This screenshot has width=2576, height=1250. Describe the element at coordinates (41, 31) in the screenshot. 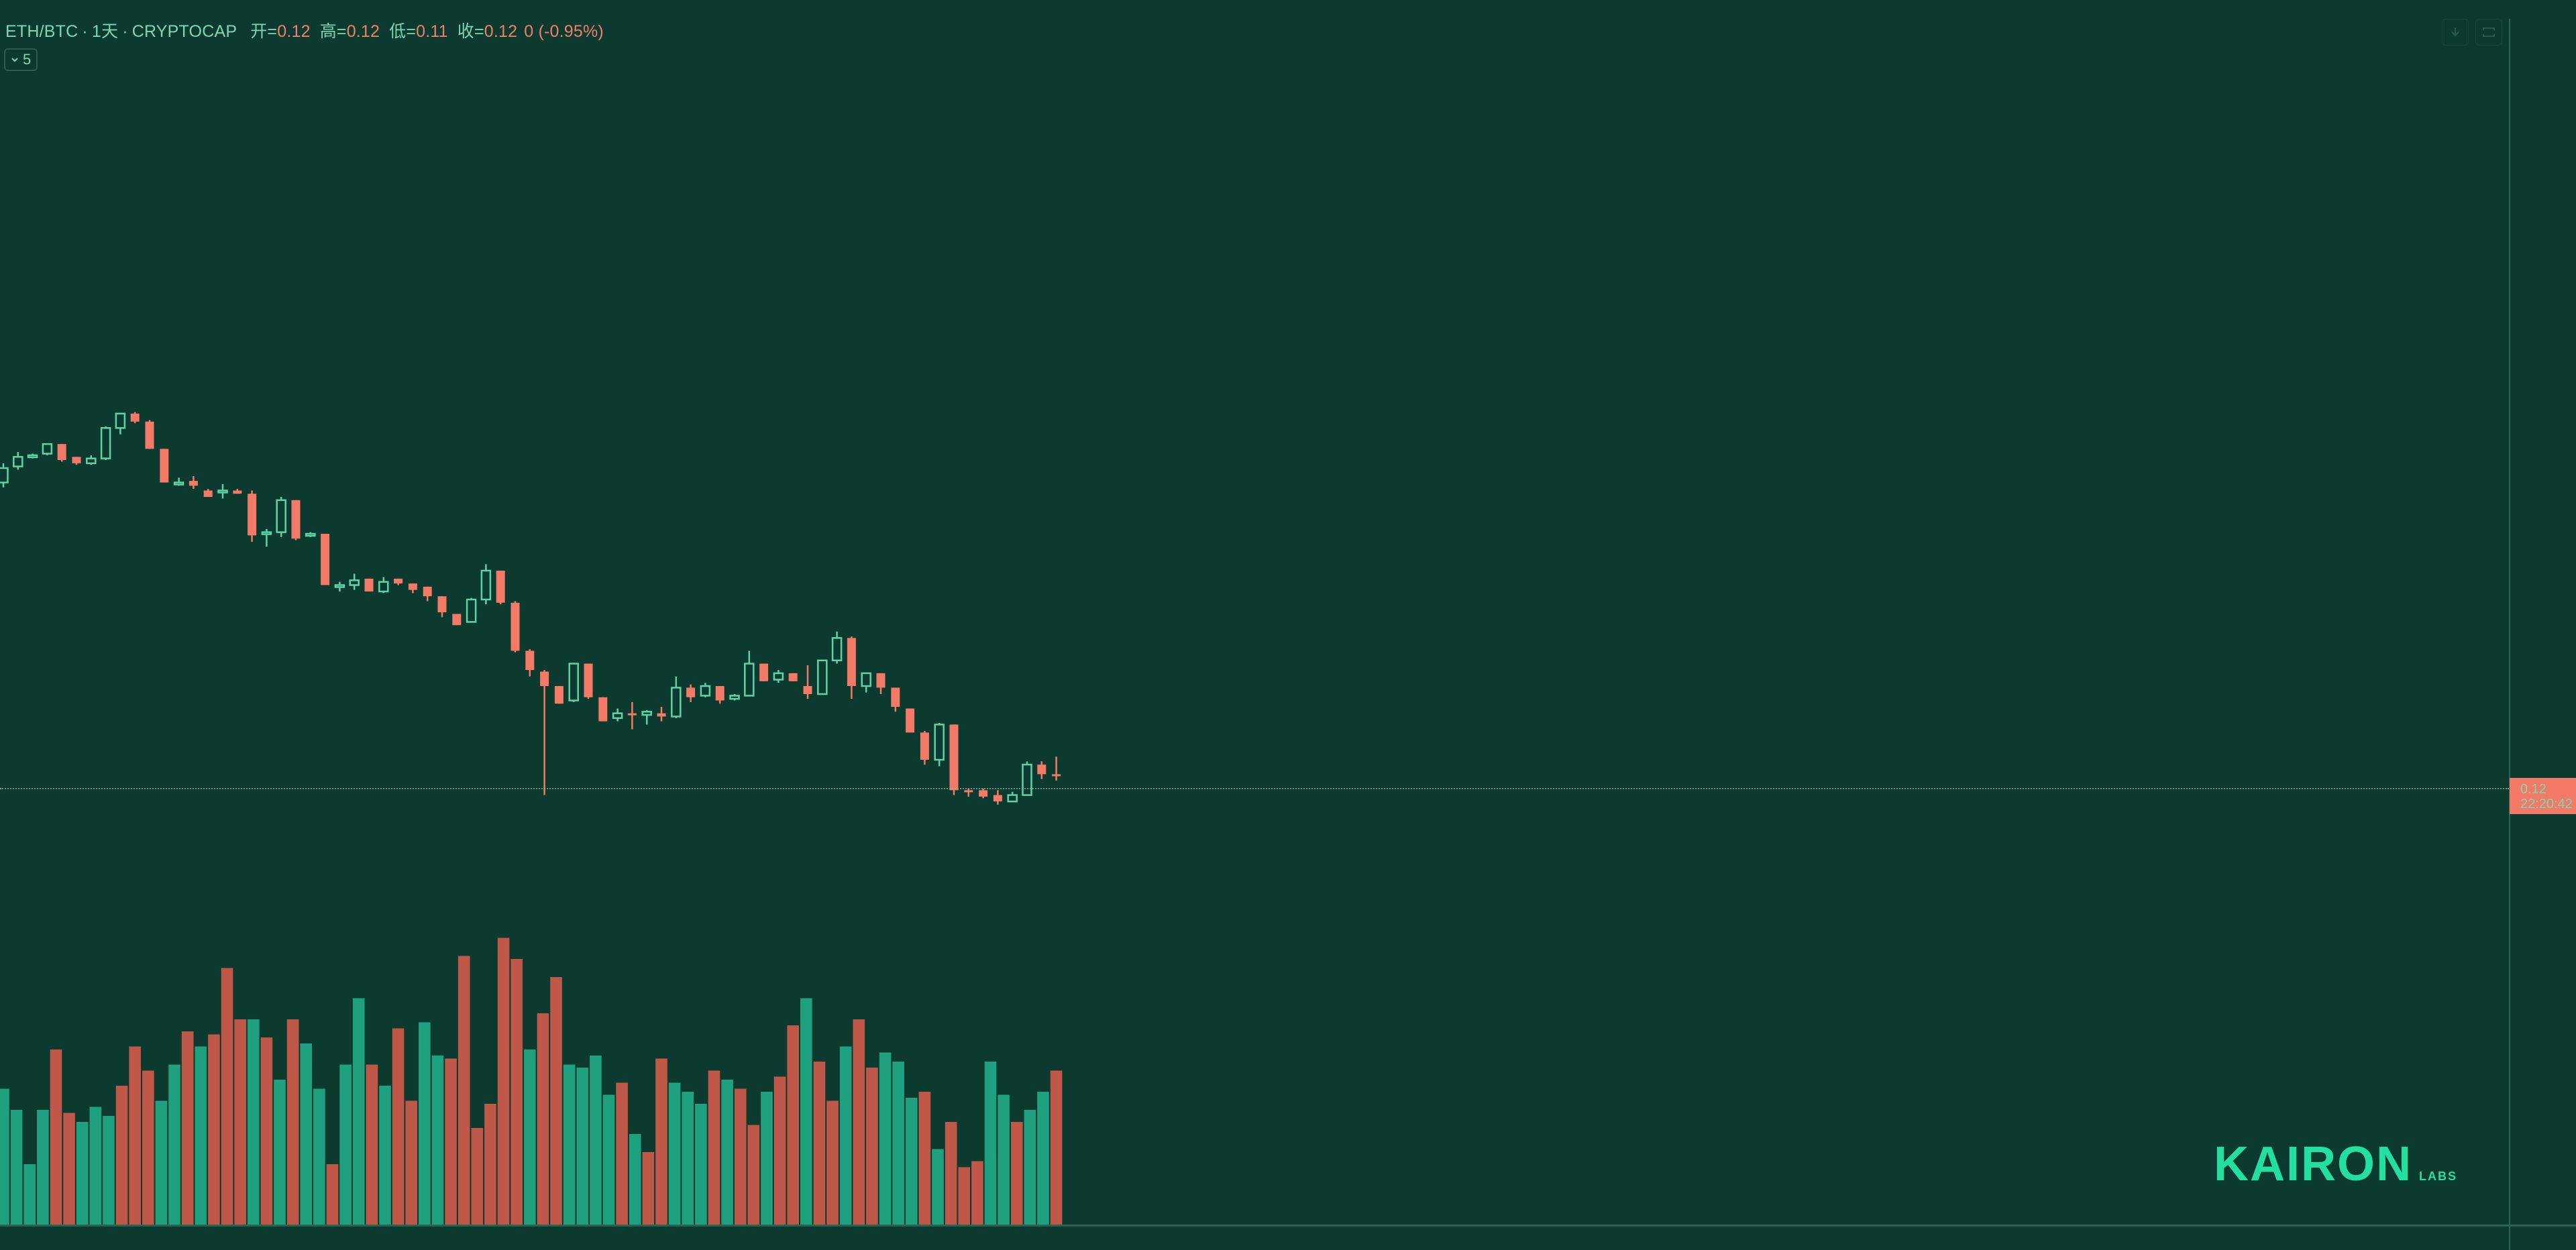

I see `symbol-name: ETH/BTC` at that location.